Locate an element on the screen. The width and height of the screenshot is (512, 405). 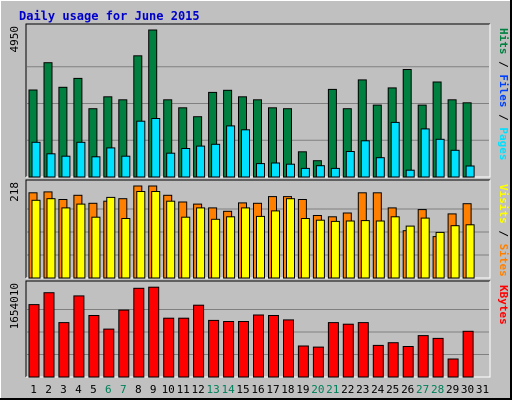
legend-kbytes: KBytes is located at coordinates (503, 305).